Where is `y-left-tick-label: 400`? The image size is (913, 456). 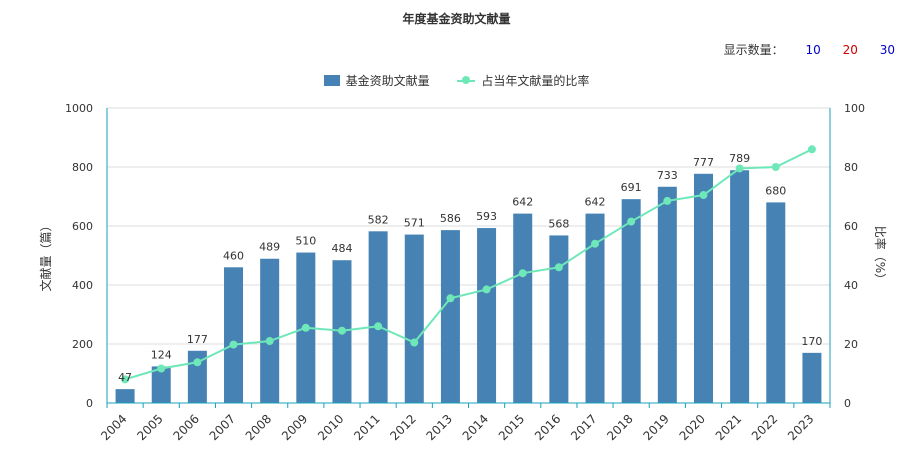
y-left-tick-label: 400 is located at coordinates (82, 285).